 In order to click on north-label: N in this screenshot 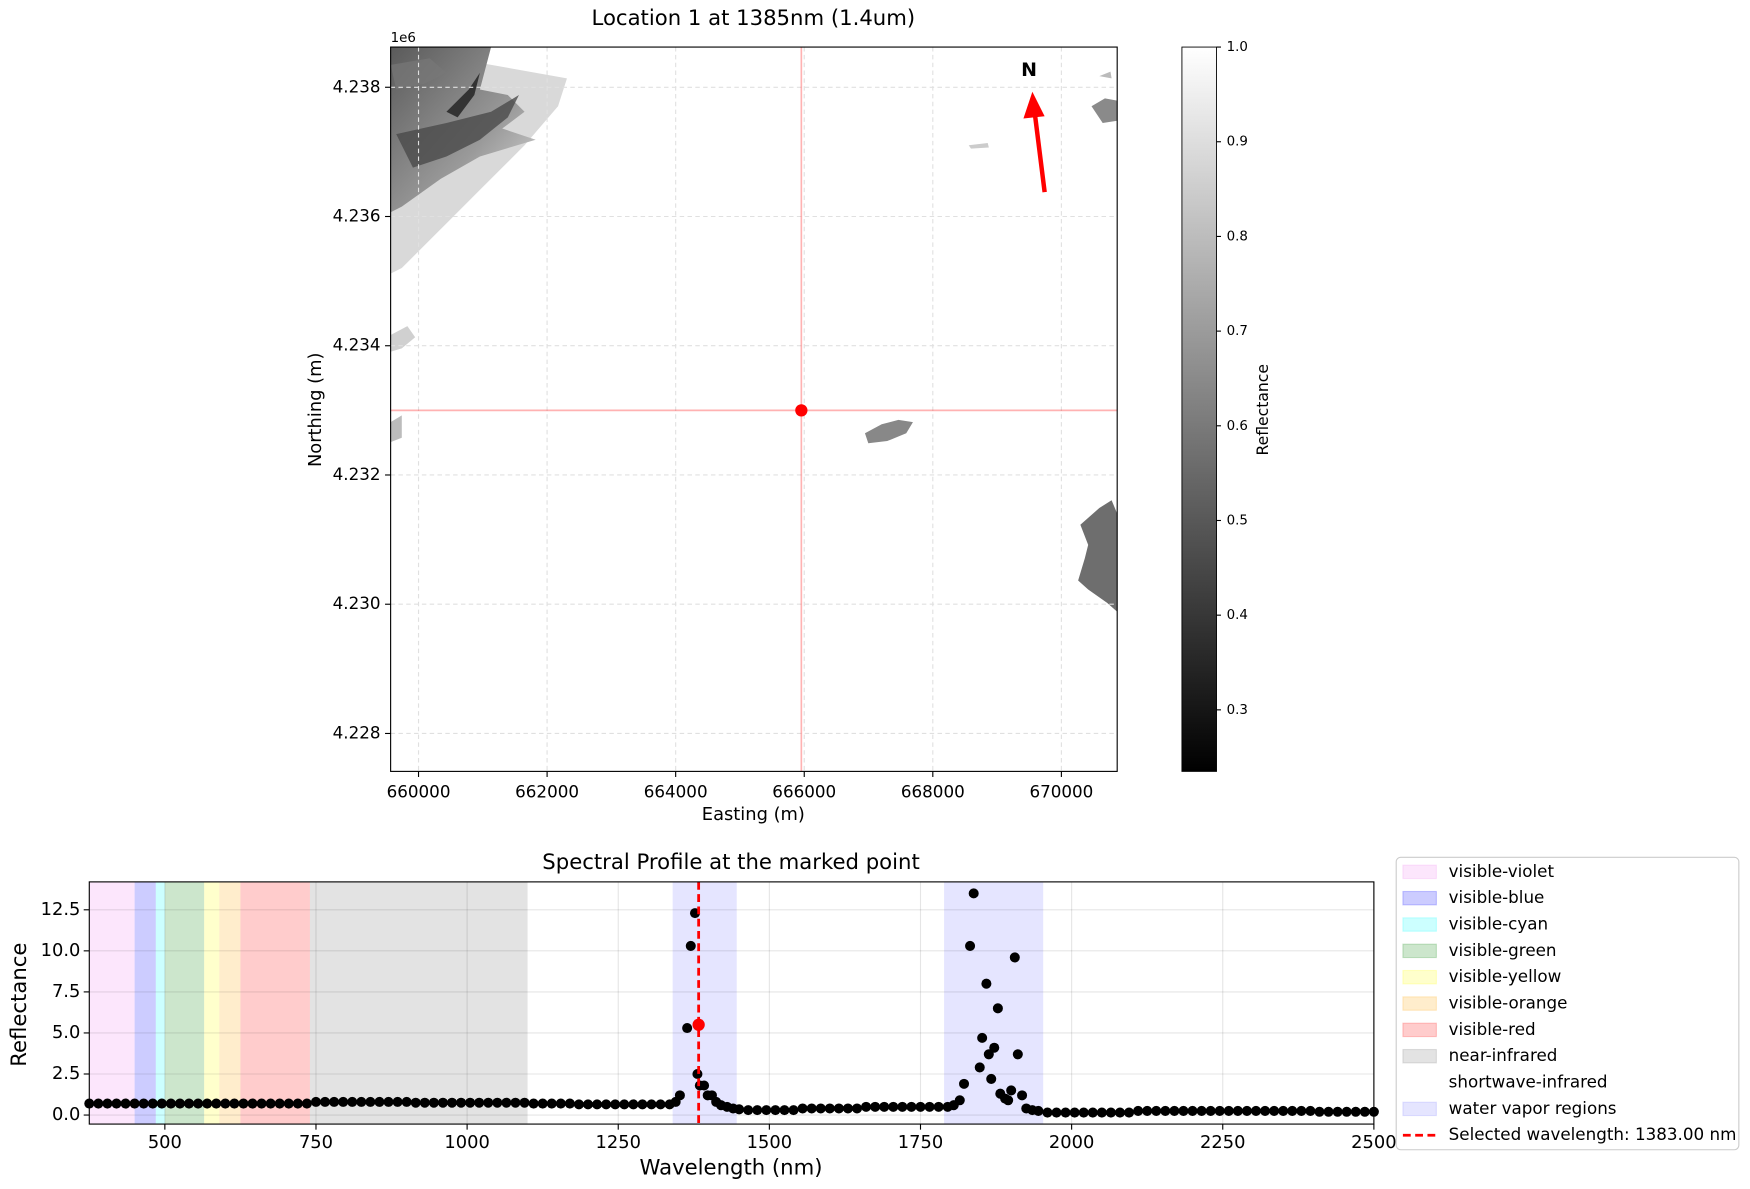, I will do `click(1029, 70)`.